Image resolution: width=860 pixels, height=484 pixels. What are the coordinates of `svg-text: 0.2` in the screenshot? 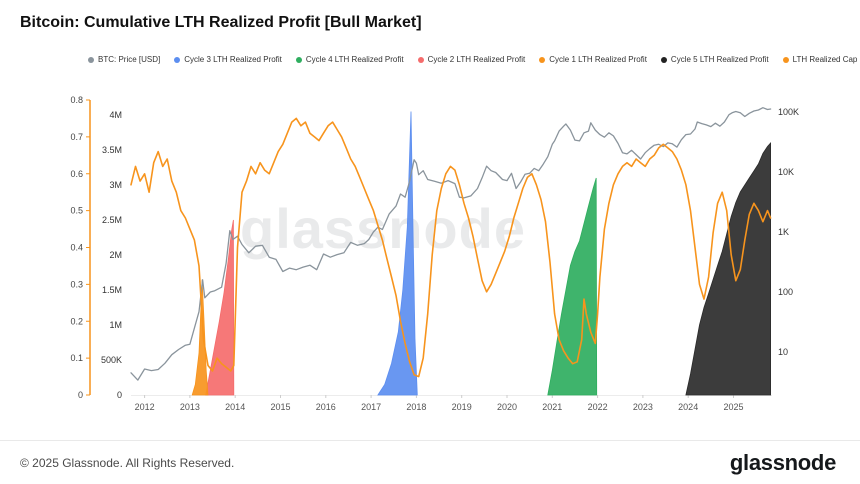 It's located at (76, 321).